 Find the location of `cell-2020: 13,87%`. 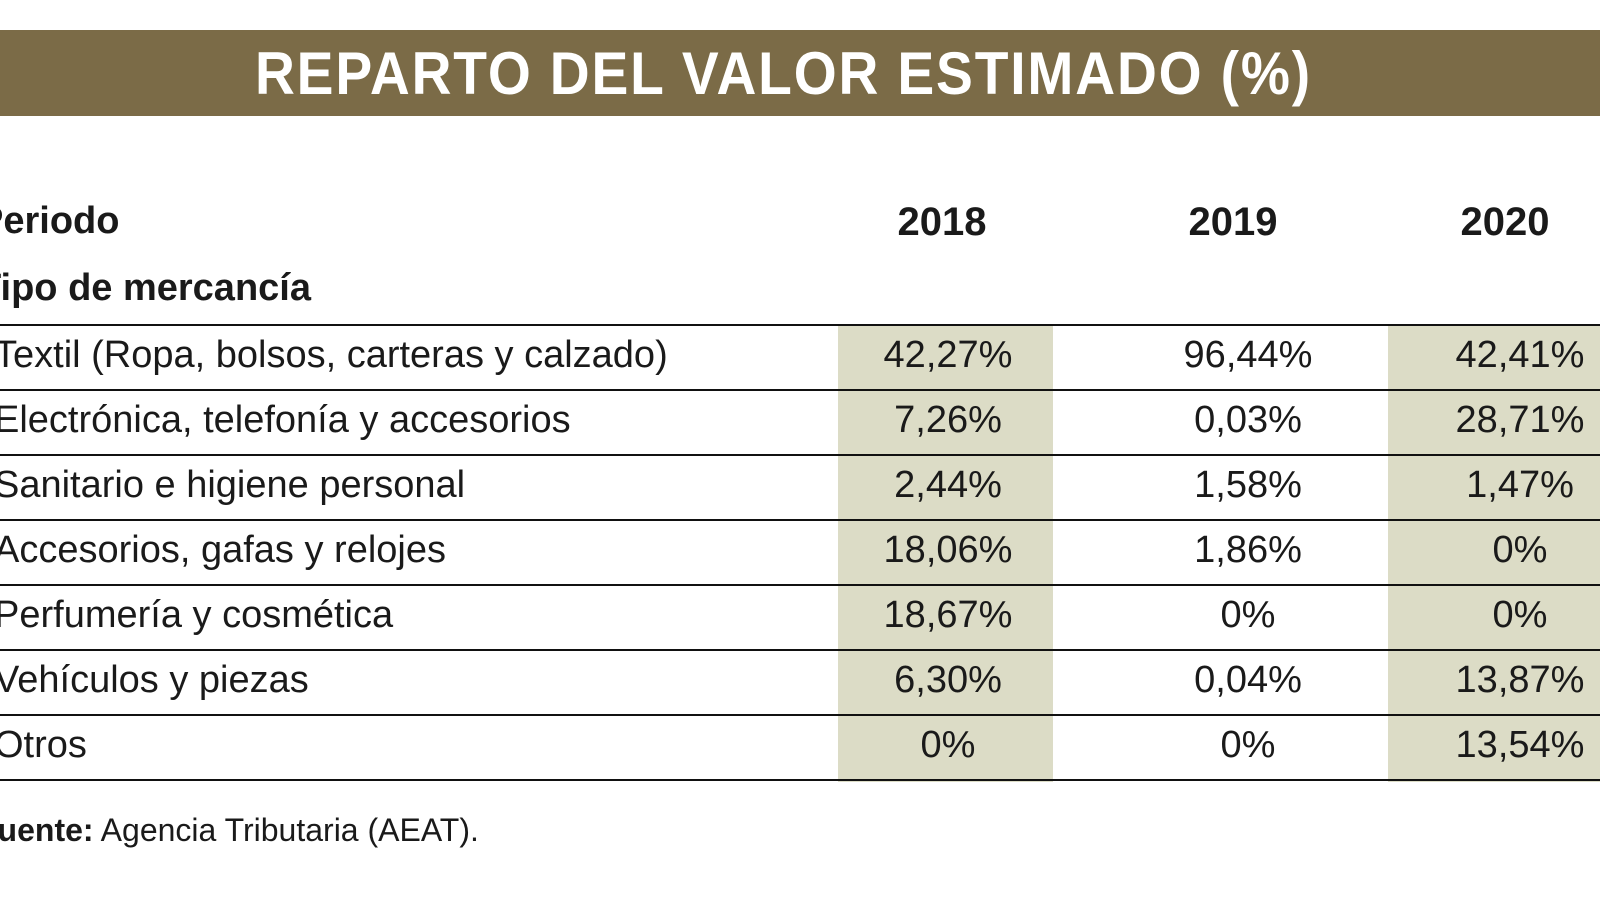

cell-2020: 13,87% is located at coordinates (1520, 680).